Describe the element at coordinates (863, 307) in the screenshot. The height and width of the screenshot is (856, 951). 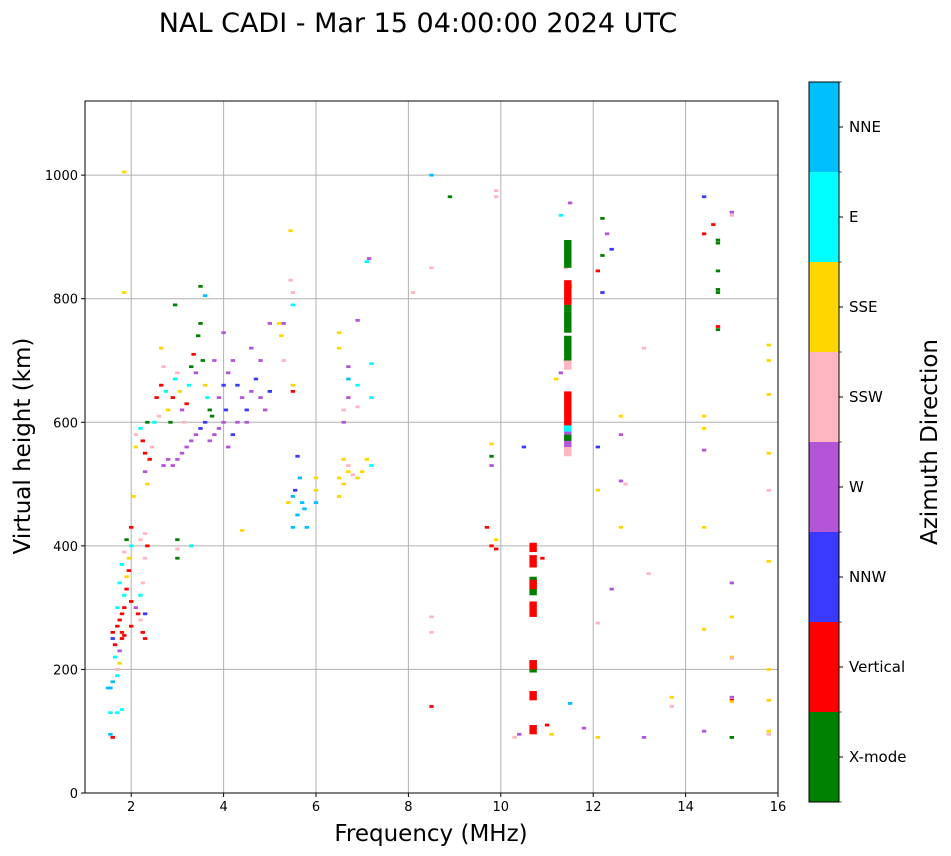
I see `colorbar-label-sse: SSE` at that location.